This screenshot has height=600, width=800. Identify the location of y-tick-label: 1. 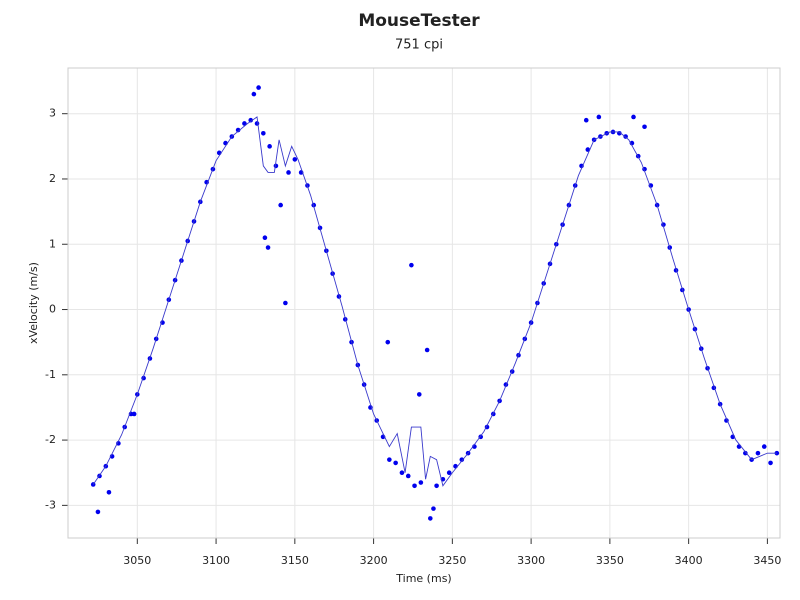
(52, 243).